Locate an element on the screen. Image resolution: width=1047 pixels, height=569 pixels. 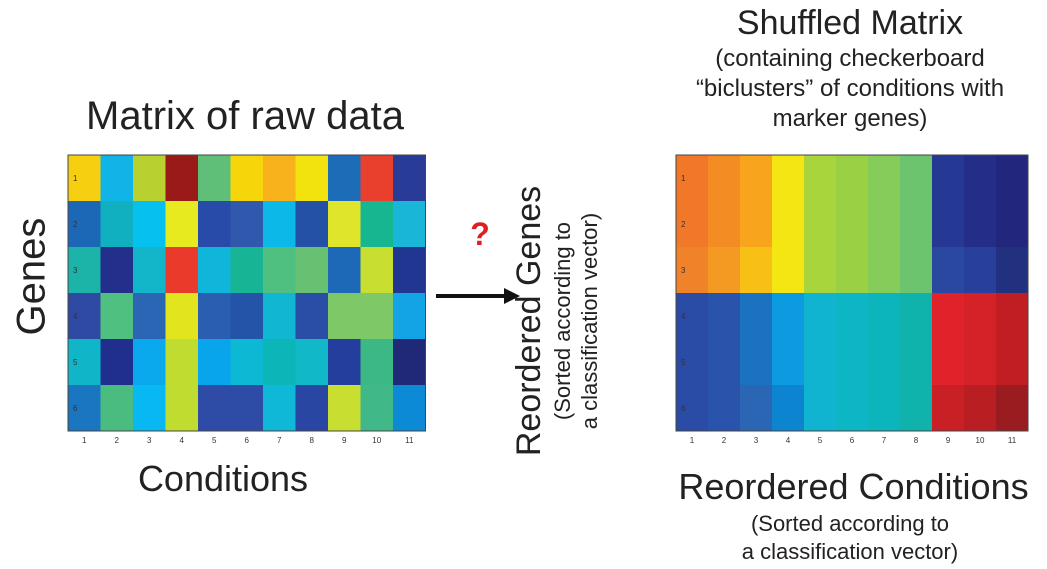
ylabel-sub-line-1: (Sorted according to is located at coordinates (562, 321).